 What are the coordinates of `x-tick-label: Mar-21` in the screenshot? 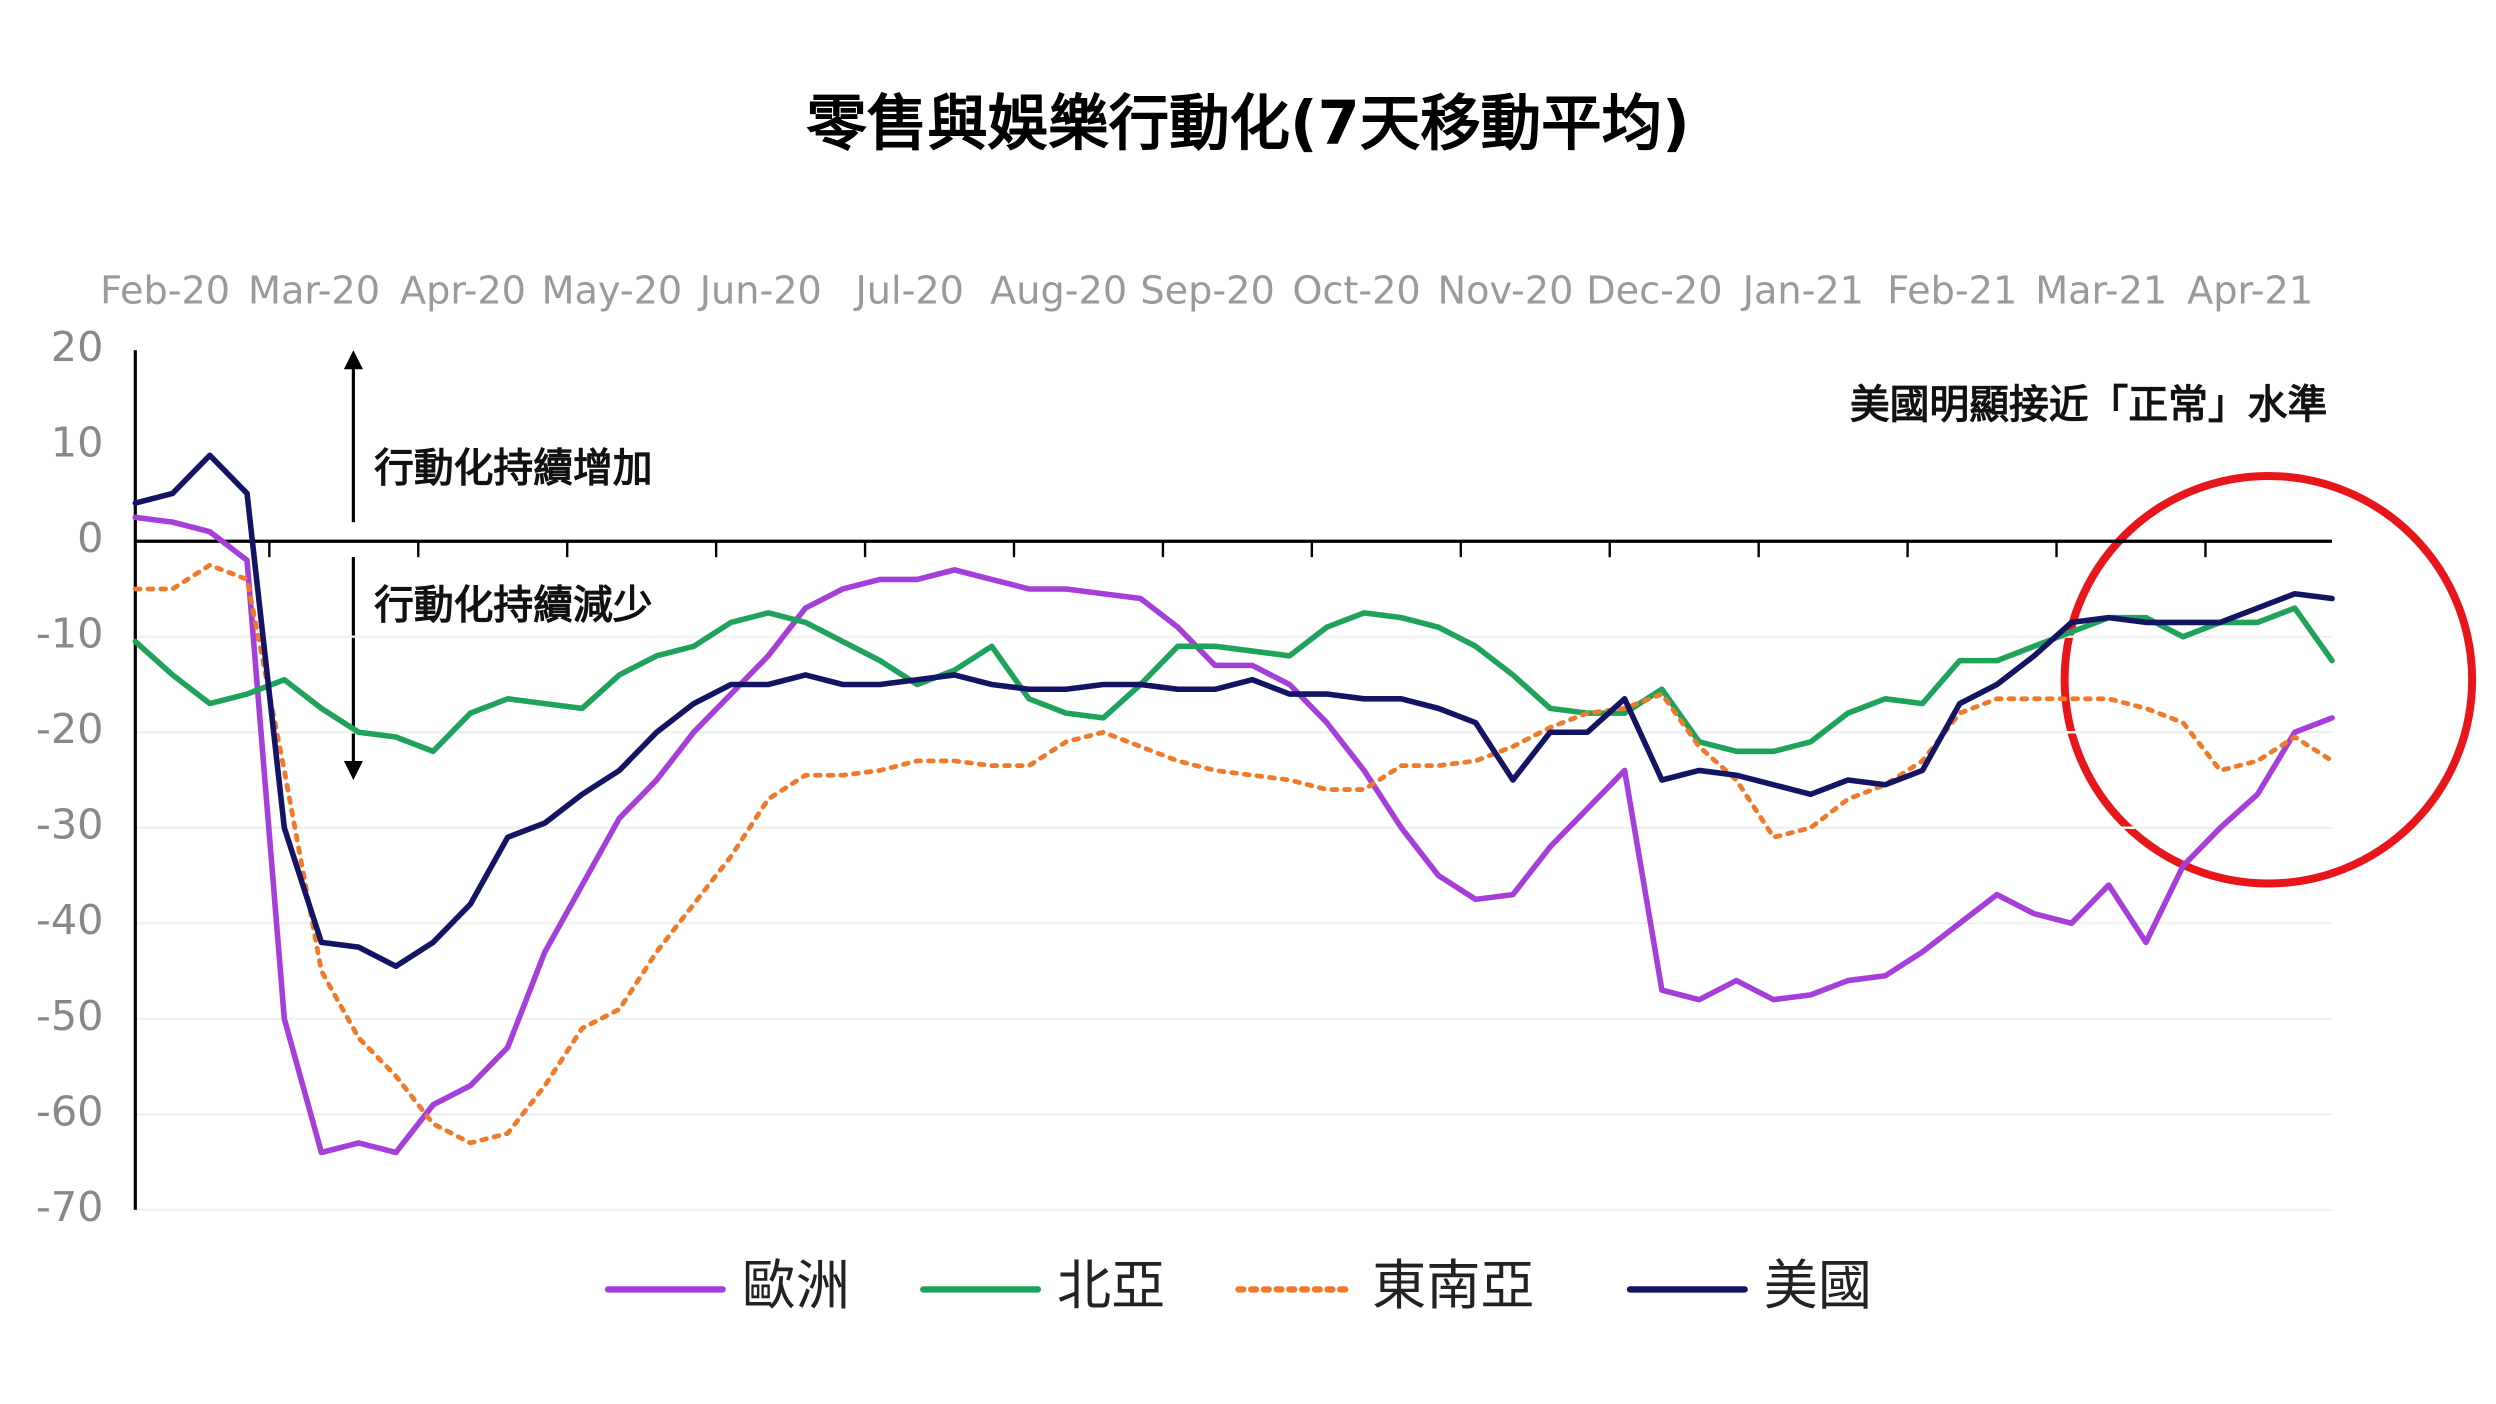 It's located at (2101, 291).